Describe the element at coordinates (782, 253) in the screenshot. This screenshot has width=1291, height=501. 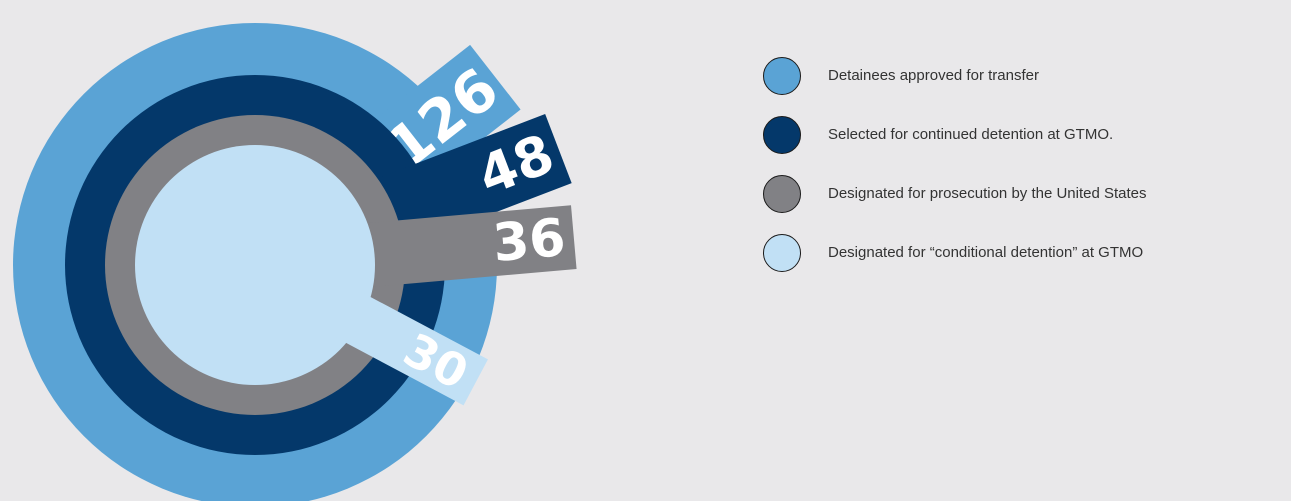
I see `legend-swatch-conditional-detention` at that location.